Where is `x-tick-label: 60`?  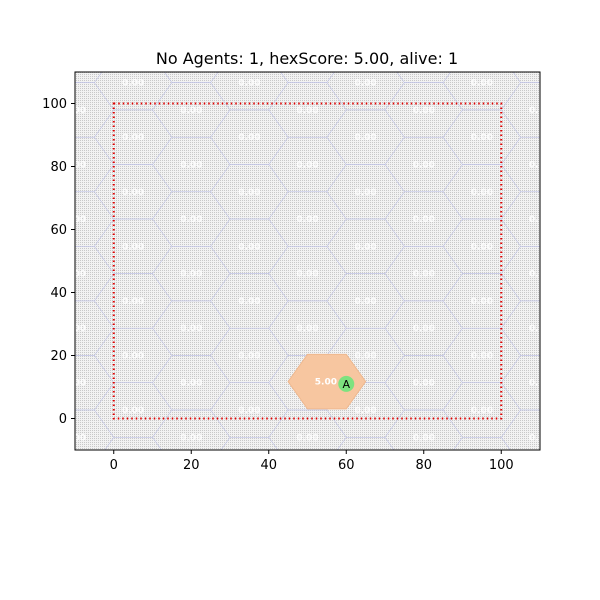 x-tick-label: 60 is located at coordinates (346, 465).